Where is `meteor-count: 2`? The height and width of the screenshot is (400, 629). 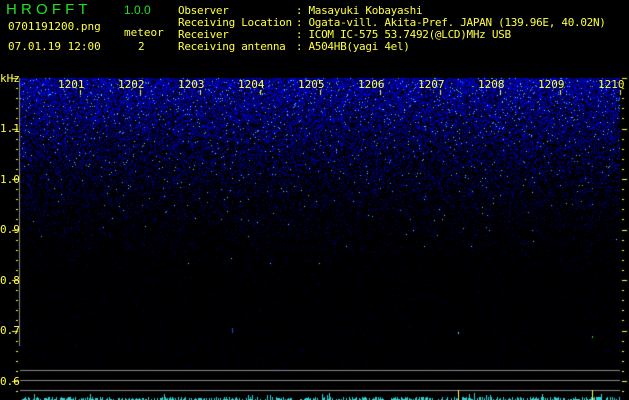
meteor-count: 2 is located at coordinates (141, 46).